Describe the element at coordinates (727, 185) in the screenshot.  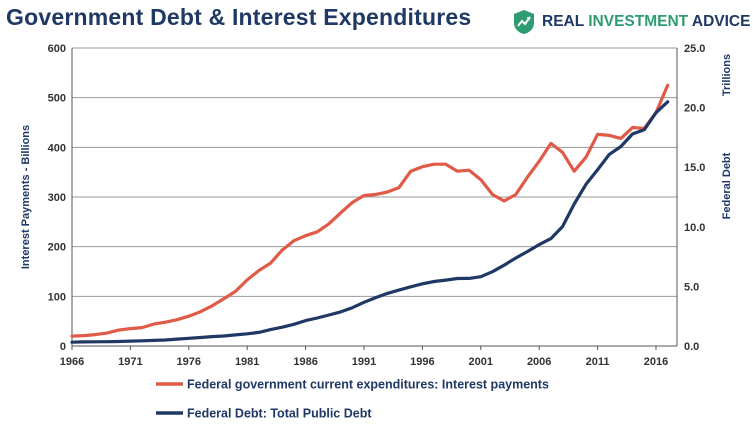
I see `y2-axis-title: Federal Debt` at that location.